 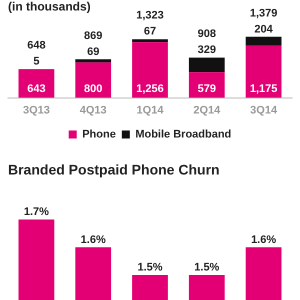 What do you see at coordinates (93, 36) in the screenshot?
I see `total-label: 869` at bounding box center [93, 36].